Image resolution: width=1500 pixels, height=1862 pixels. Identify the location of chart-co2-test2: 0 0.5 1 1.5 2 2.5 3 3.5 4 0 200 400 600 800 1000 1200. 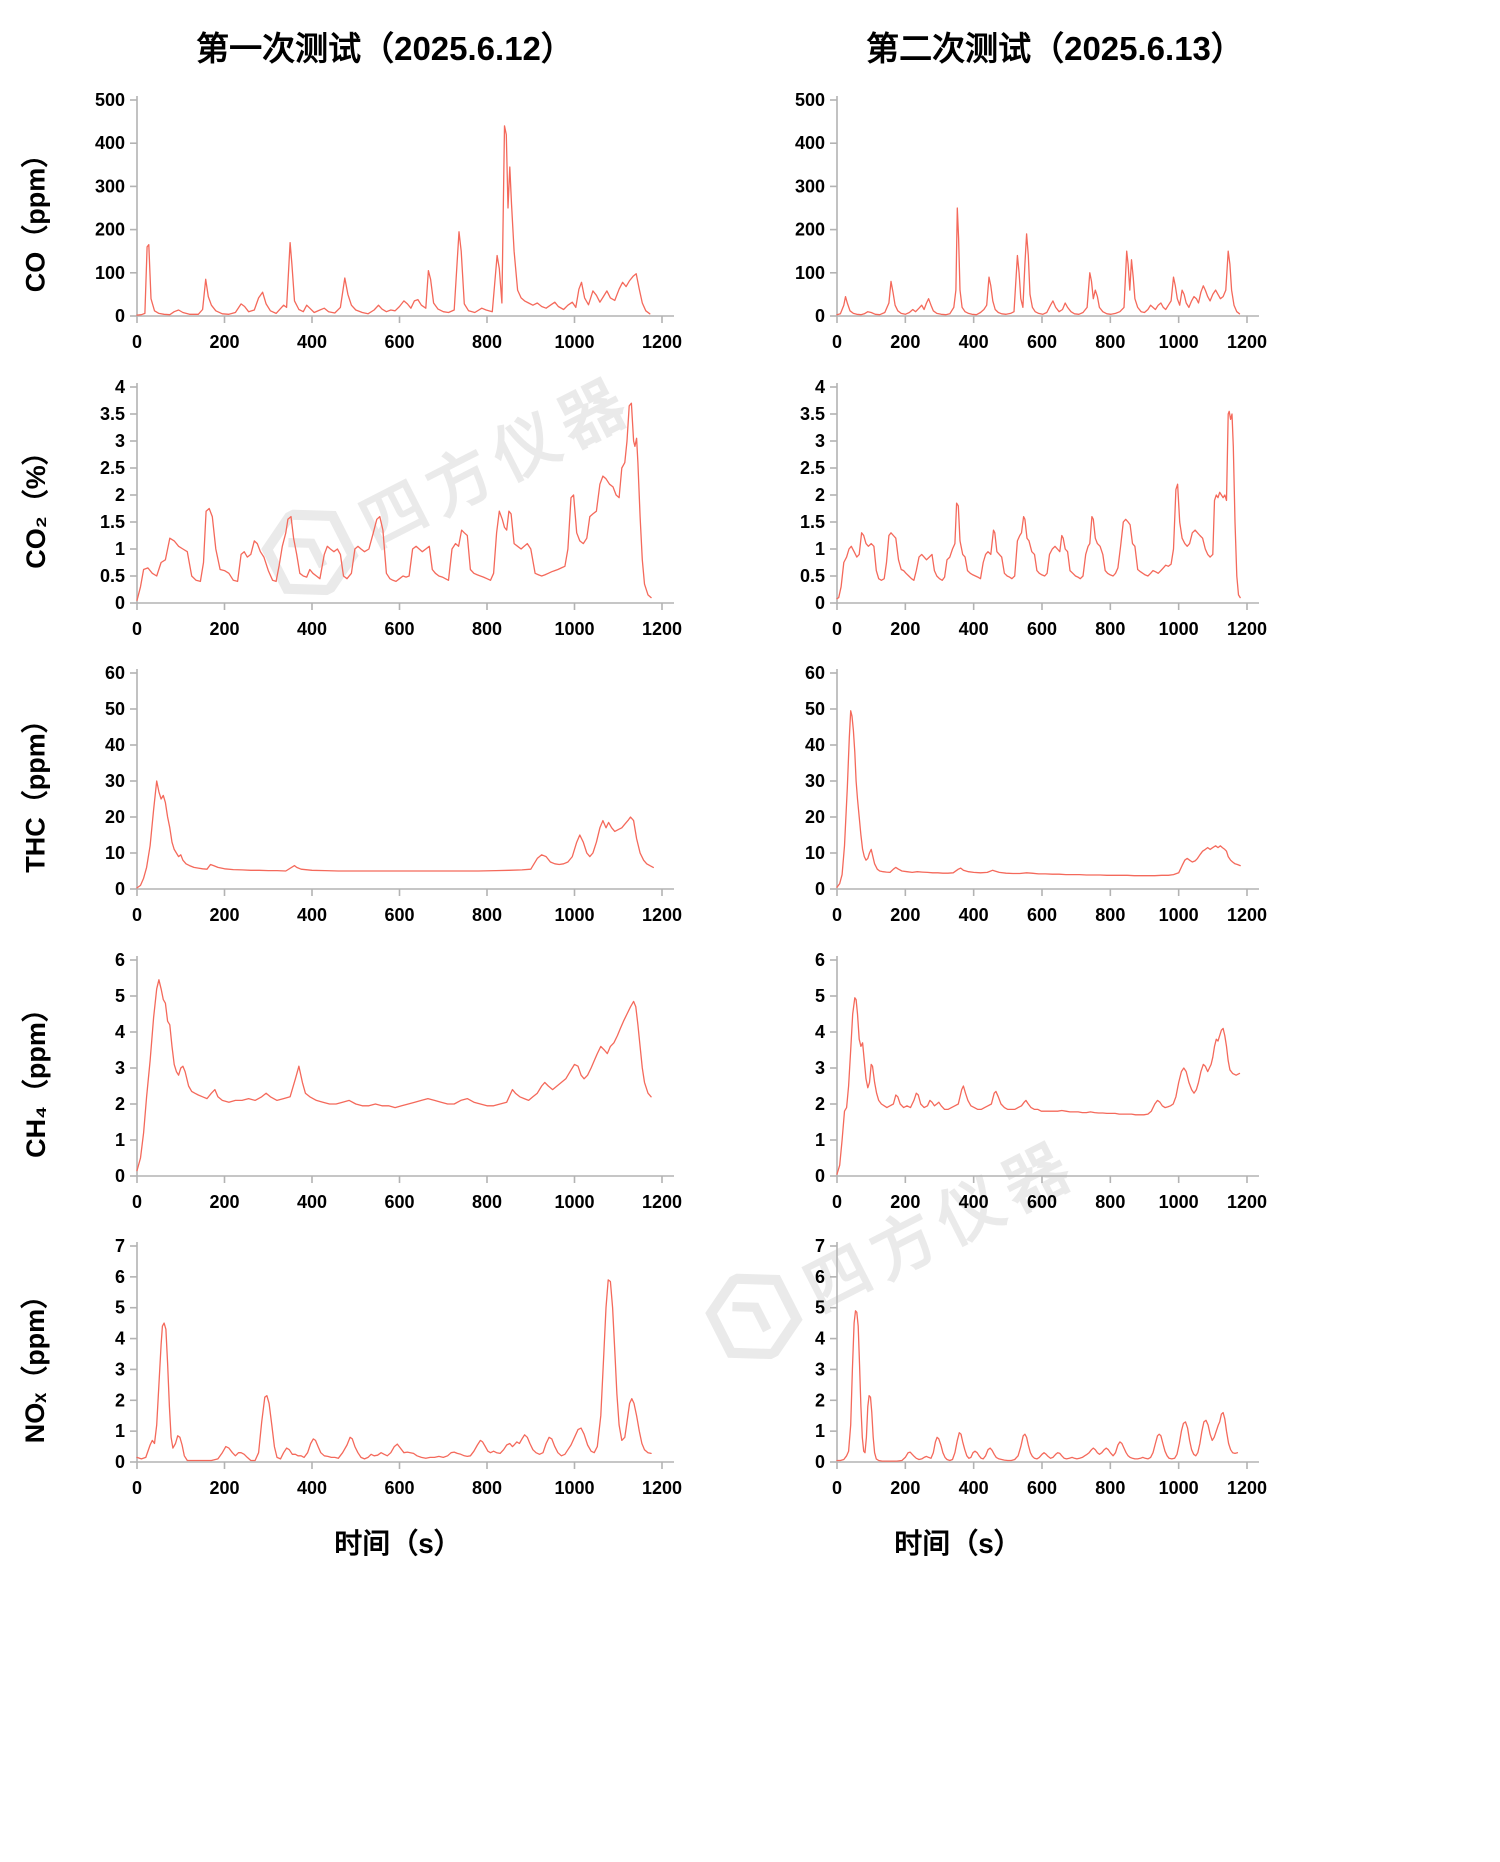
(1033, 508).